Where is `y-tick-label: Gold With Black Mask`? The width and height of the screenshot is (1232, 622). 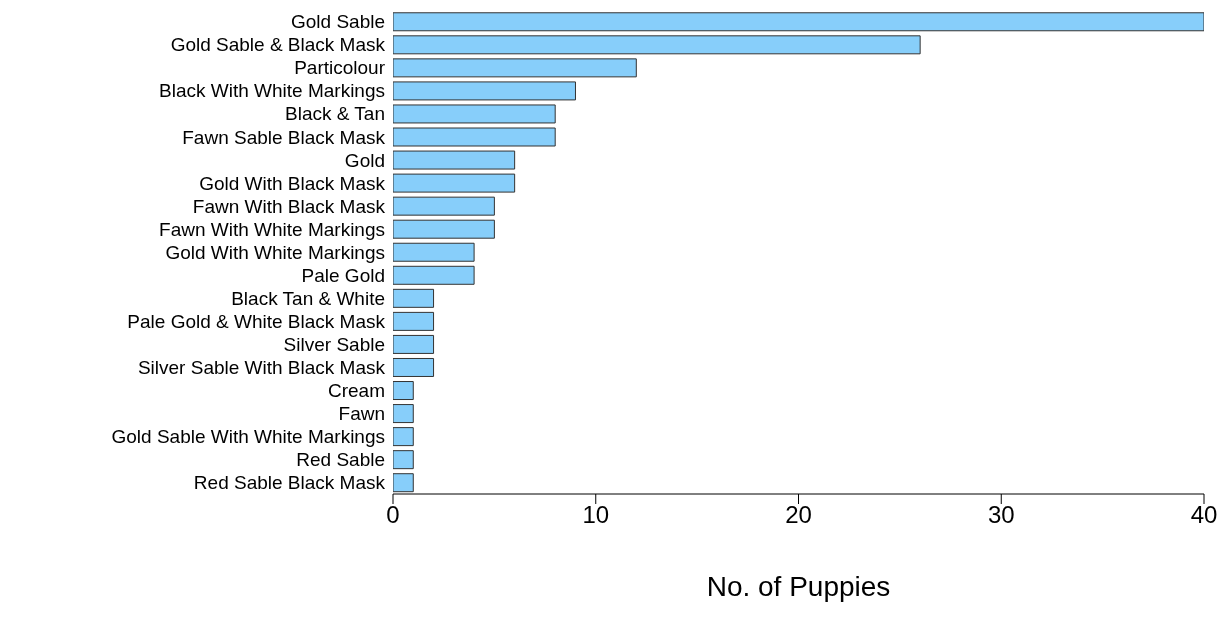
y-tick-label: Gold With Black Mask is located at coordinates (292, 183).